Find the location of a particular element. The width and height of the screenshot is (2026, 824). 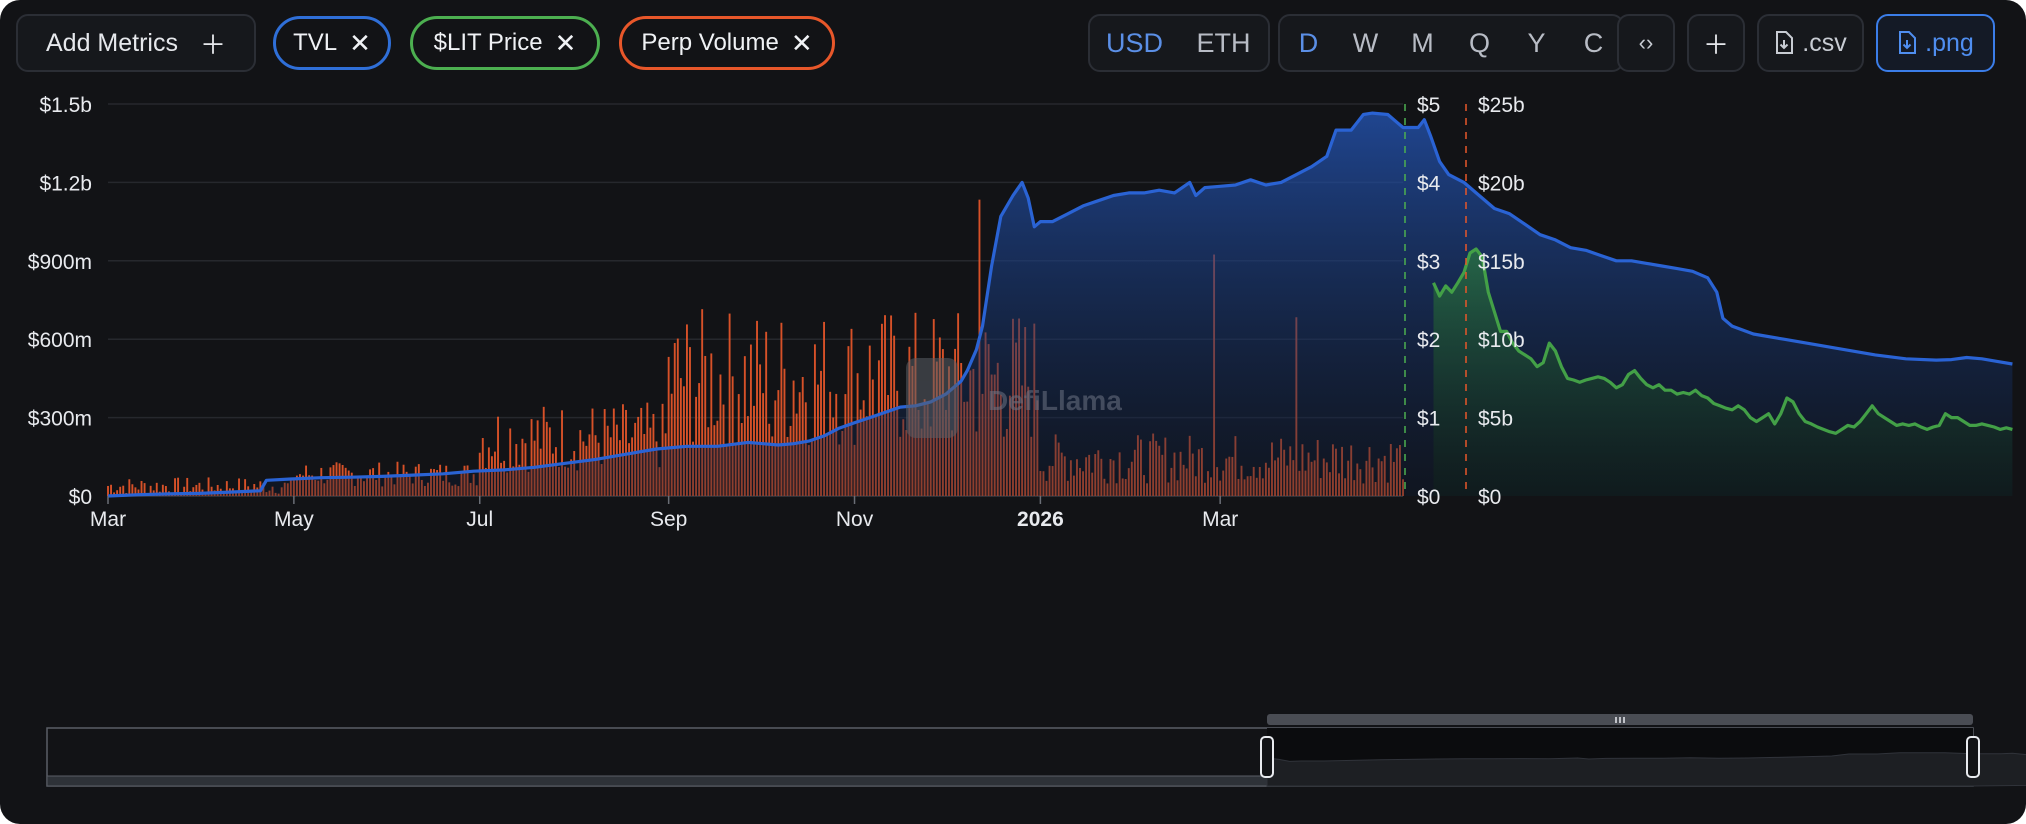

granularity-toggle: D W M Q Y C is located at coordinates (1451, 43).